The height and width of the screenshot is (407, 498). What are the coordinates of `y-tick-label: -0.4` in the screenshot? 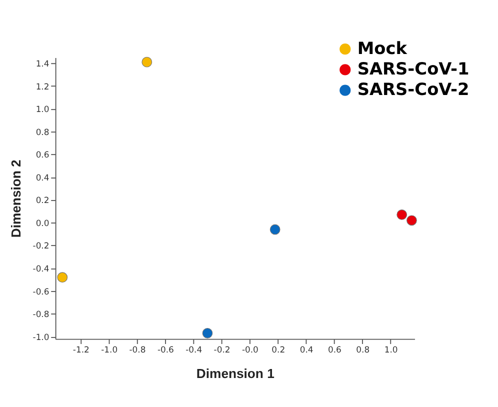 It's located at (41, 269).